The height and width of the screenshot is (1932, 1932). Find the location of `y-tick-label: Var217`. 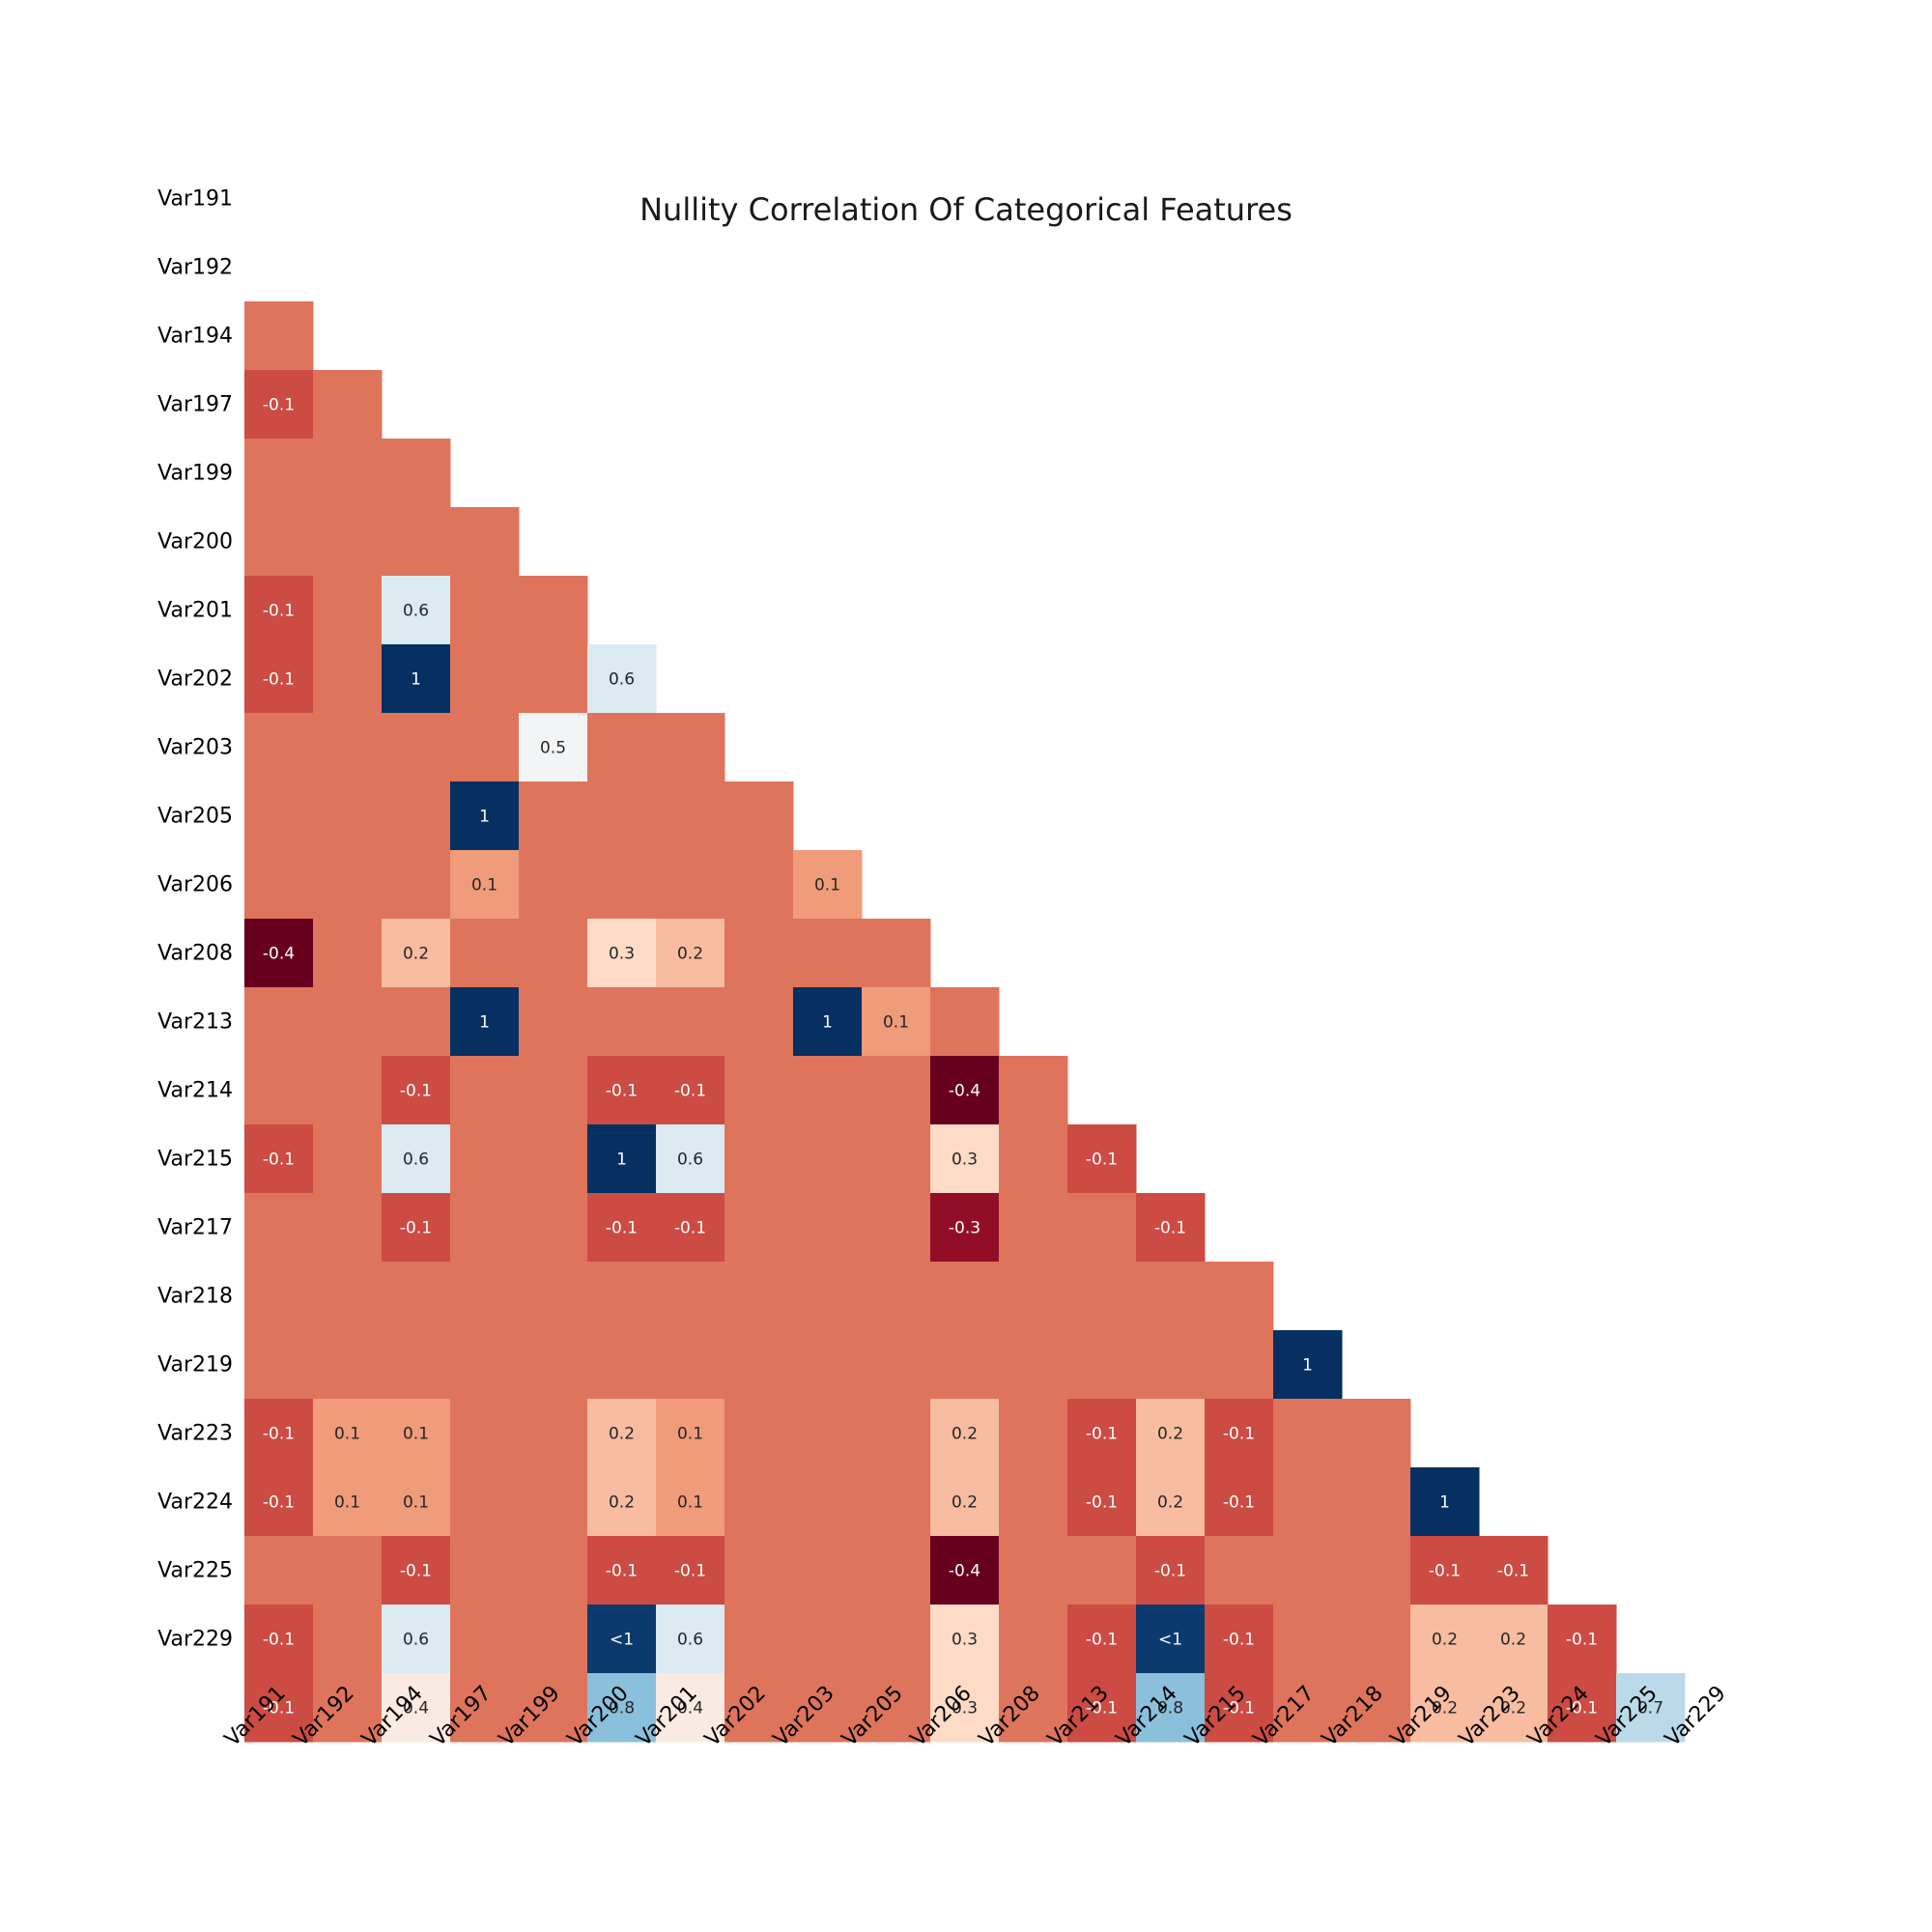

y-tick-label: Var217 is located at coordinates (195, 1228).